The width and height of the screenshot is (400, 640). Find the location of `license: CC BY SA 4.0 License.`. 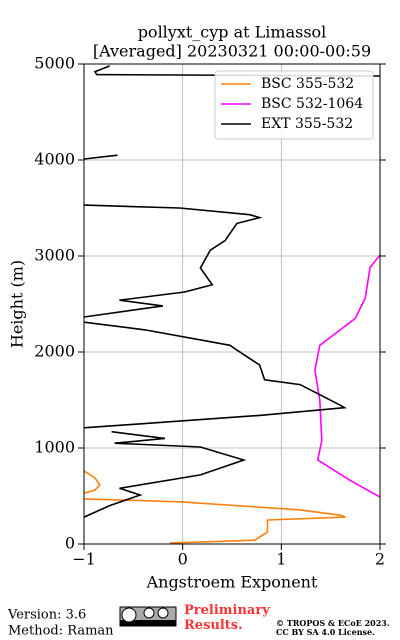

license: CC BY SA 4.0 License. is located at coordinates (325, 632).